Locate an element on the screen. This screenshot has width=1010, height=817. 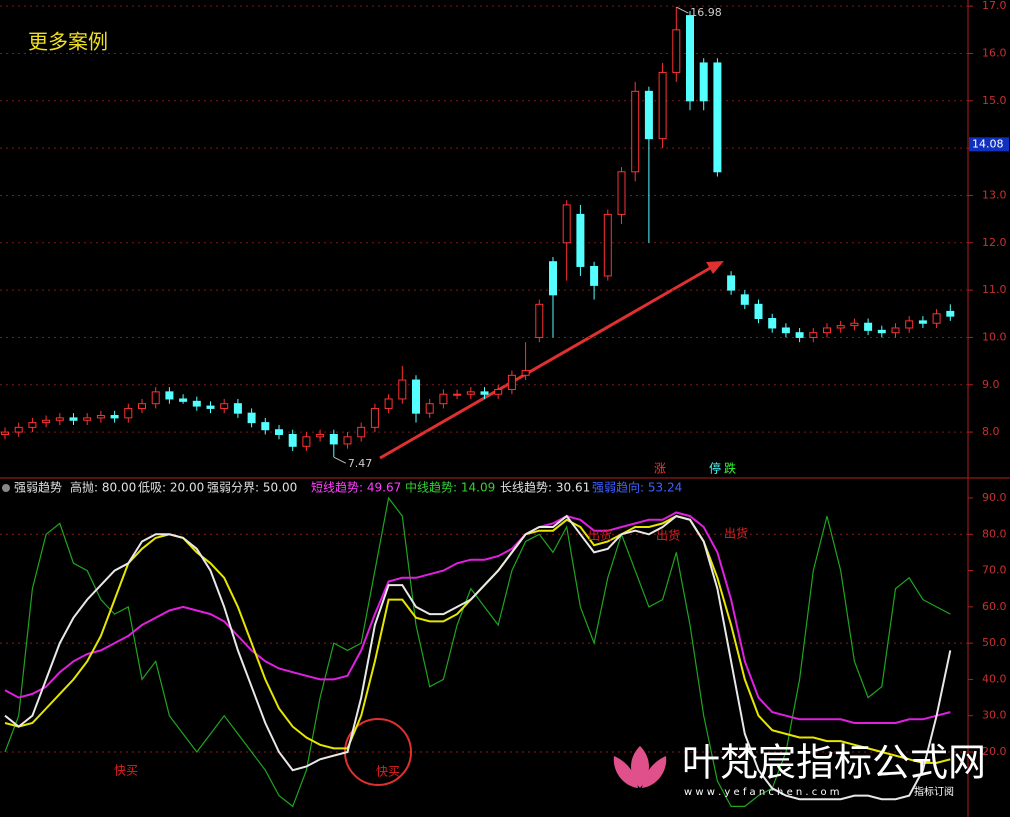
watermark-tag: 指标订阅 is located at coordinates (934, 791).